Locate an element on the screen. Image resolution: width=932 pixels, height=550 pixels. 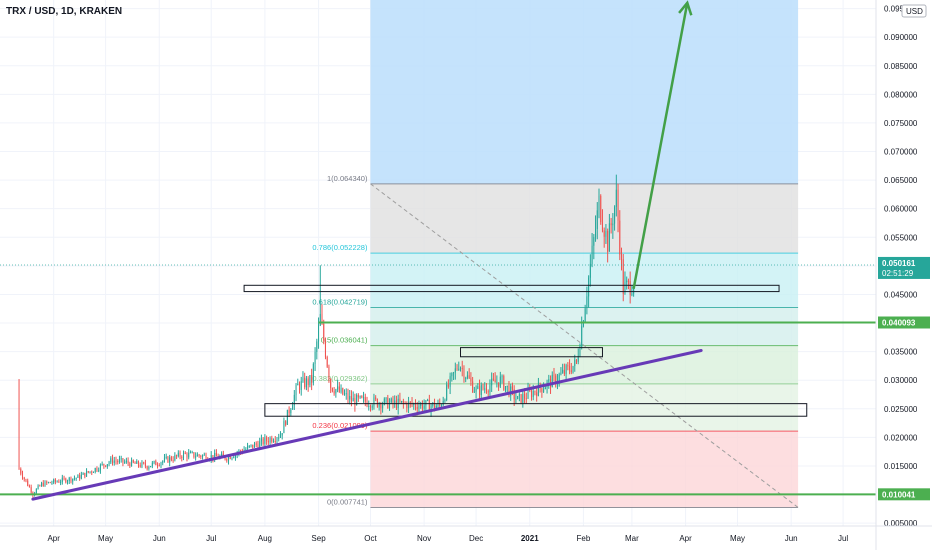
time-tick-label: Apr is located at coordinates (53, 538).